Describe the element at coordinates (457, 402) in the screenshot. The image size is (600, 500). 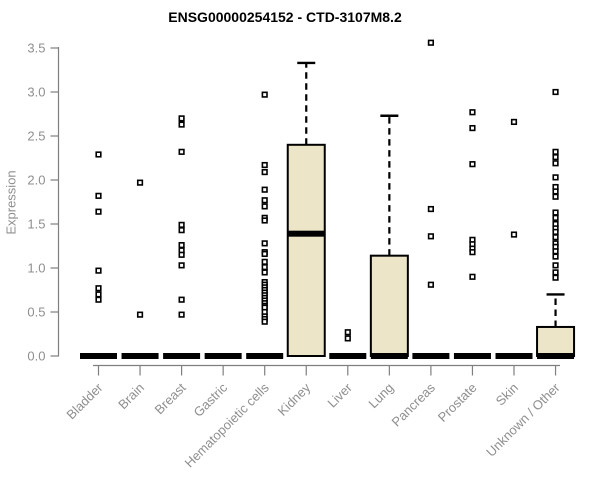
I see `x-tick-label: Prostate` at that location.